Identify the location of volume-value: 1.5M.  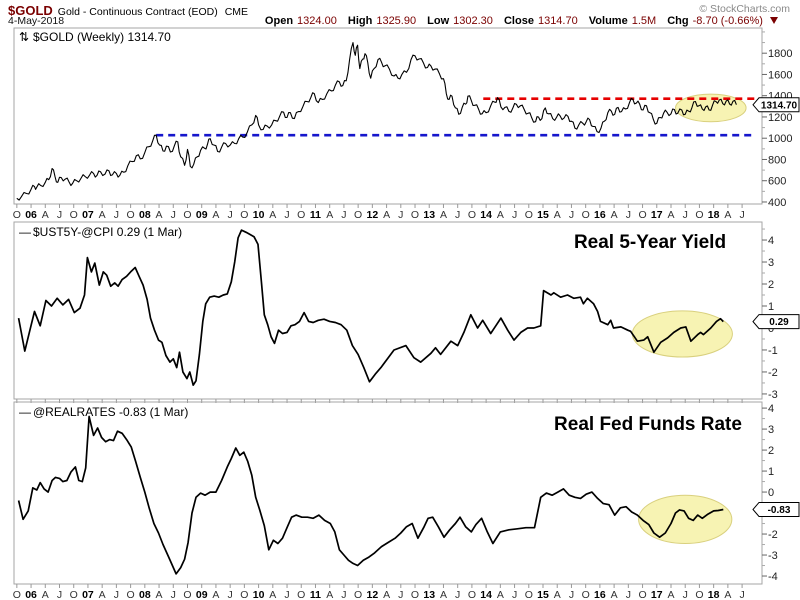
(644, 21).